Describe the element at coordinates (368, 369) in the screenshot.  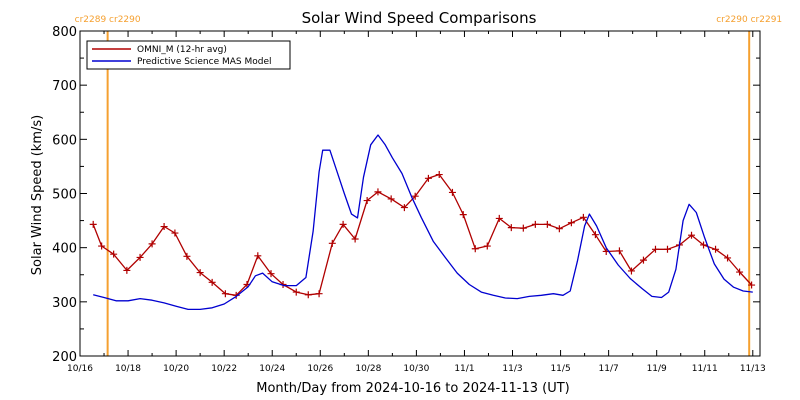
I see `x-tick-label: 10/28` at that location.